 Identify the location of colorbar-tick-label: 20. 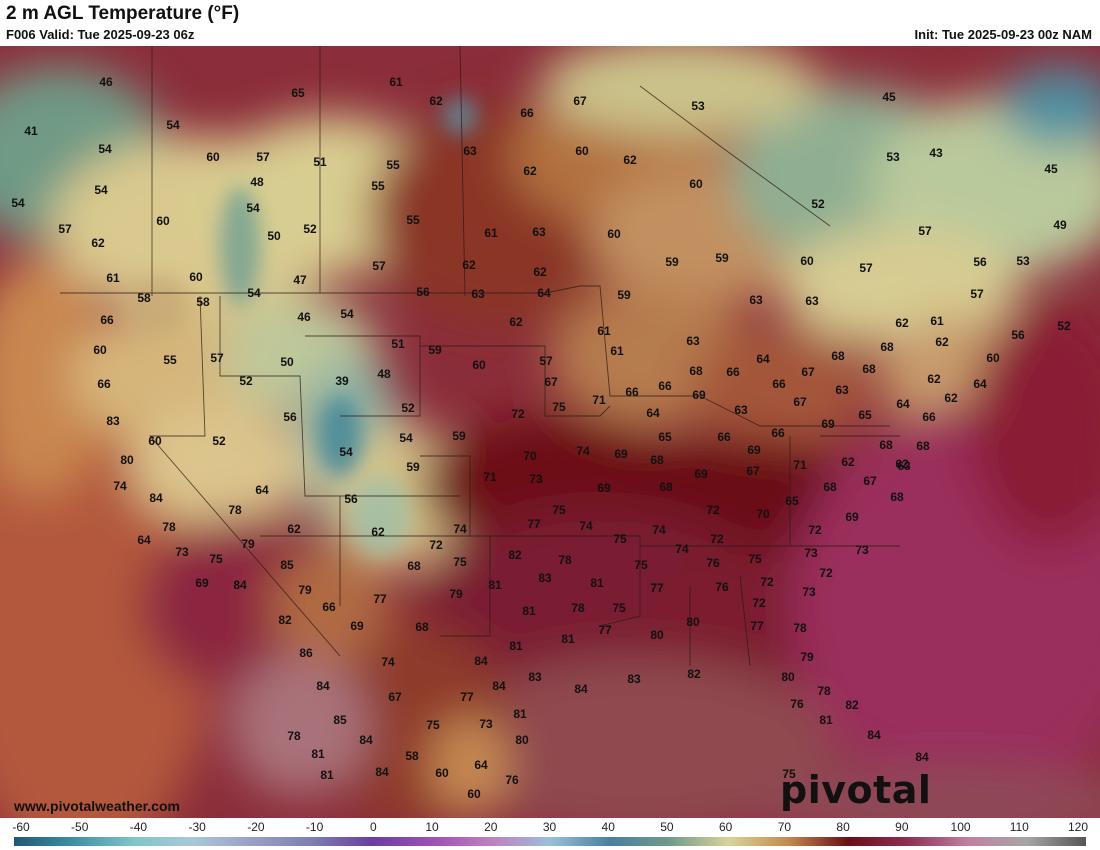
(491, 827).